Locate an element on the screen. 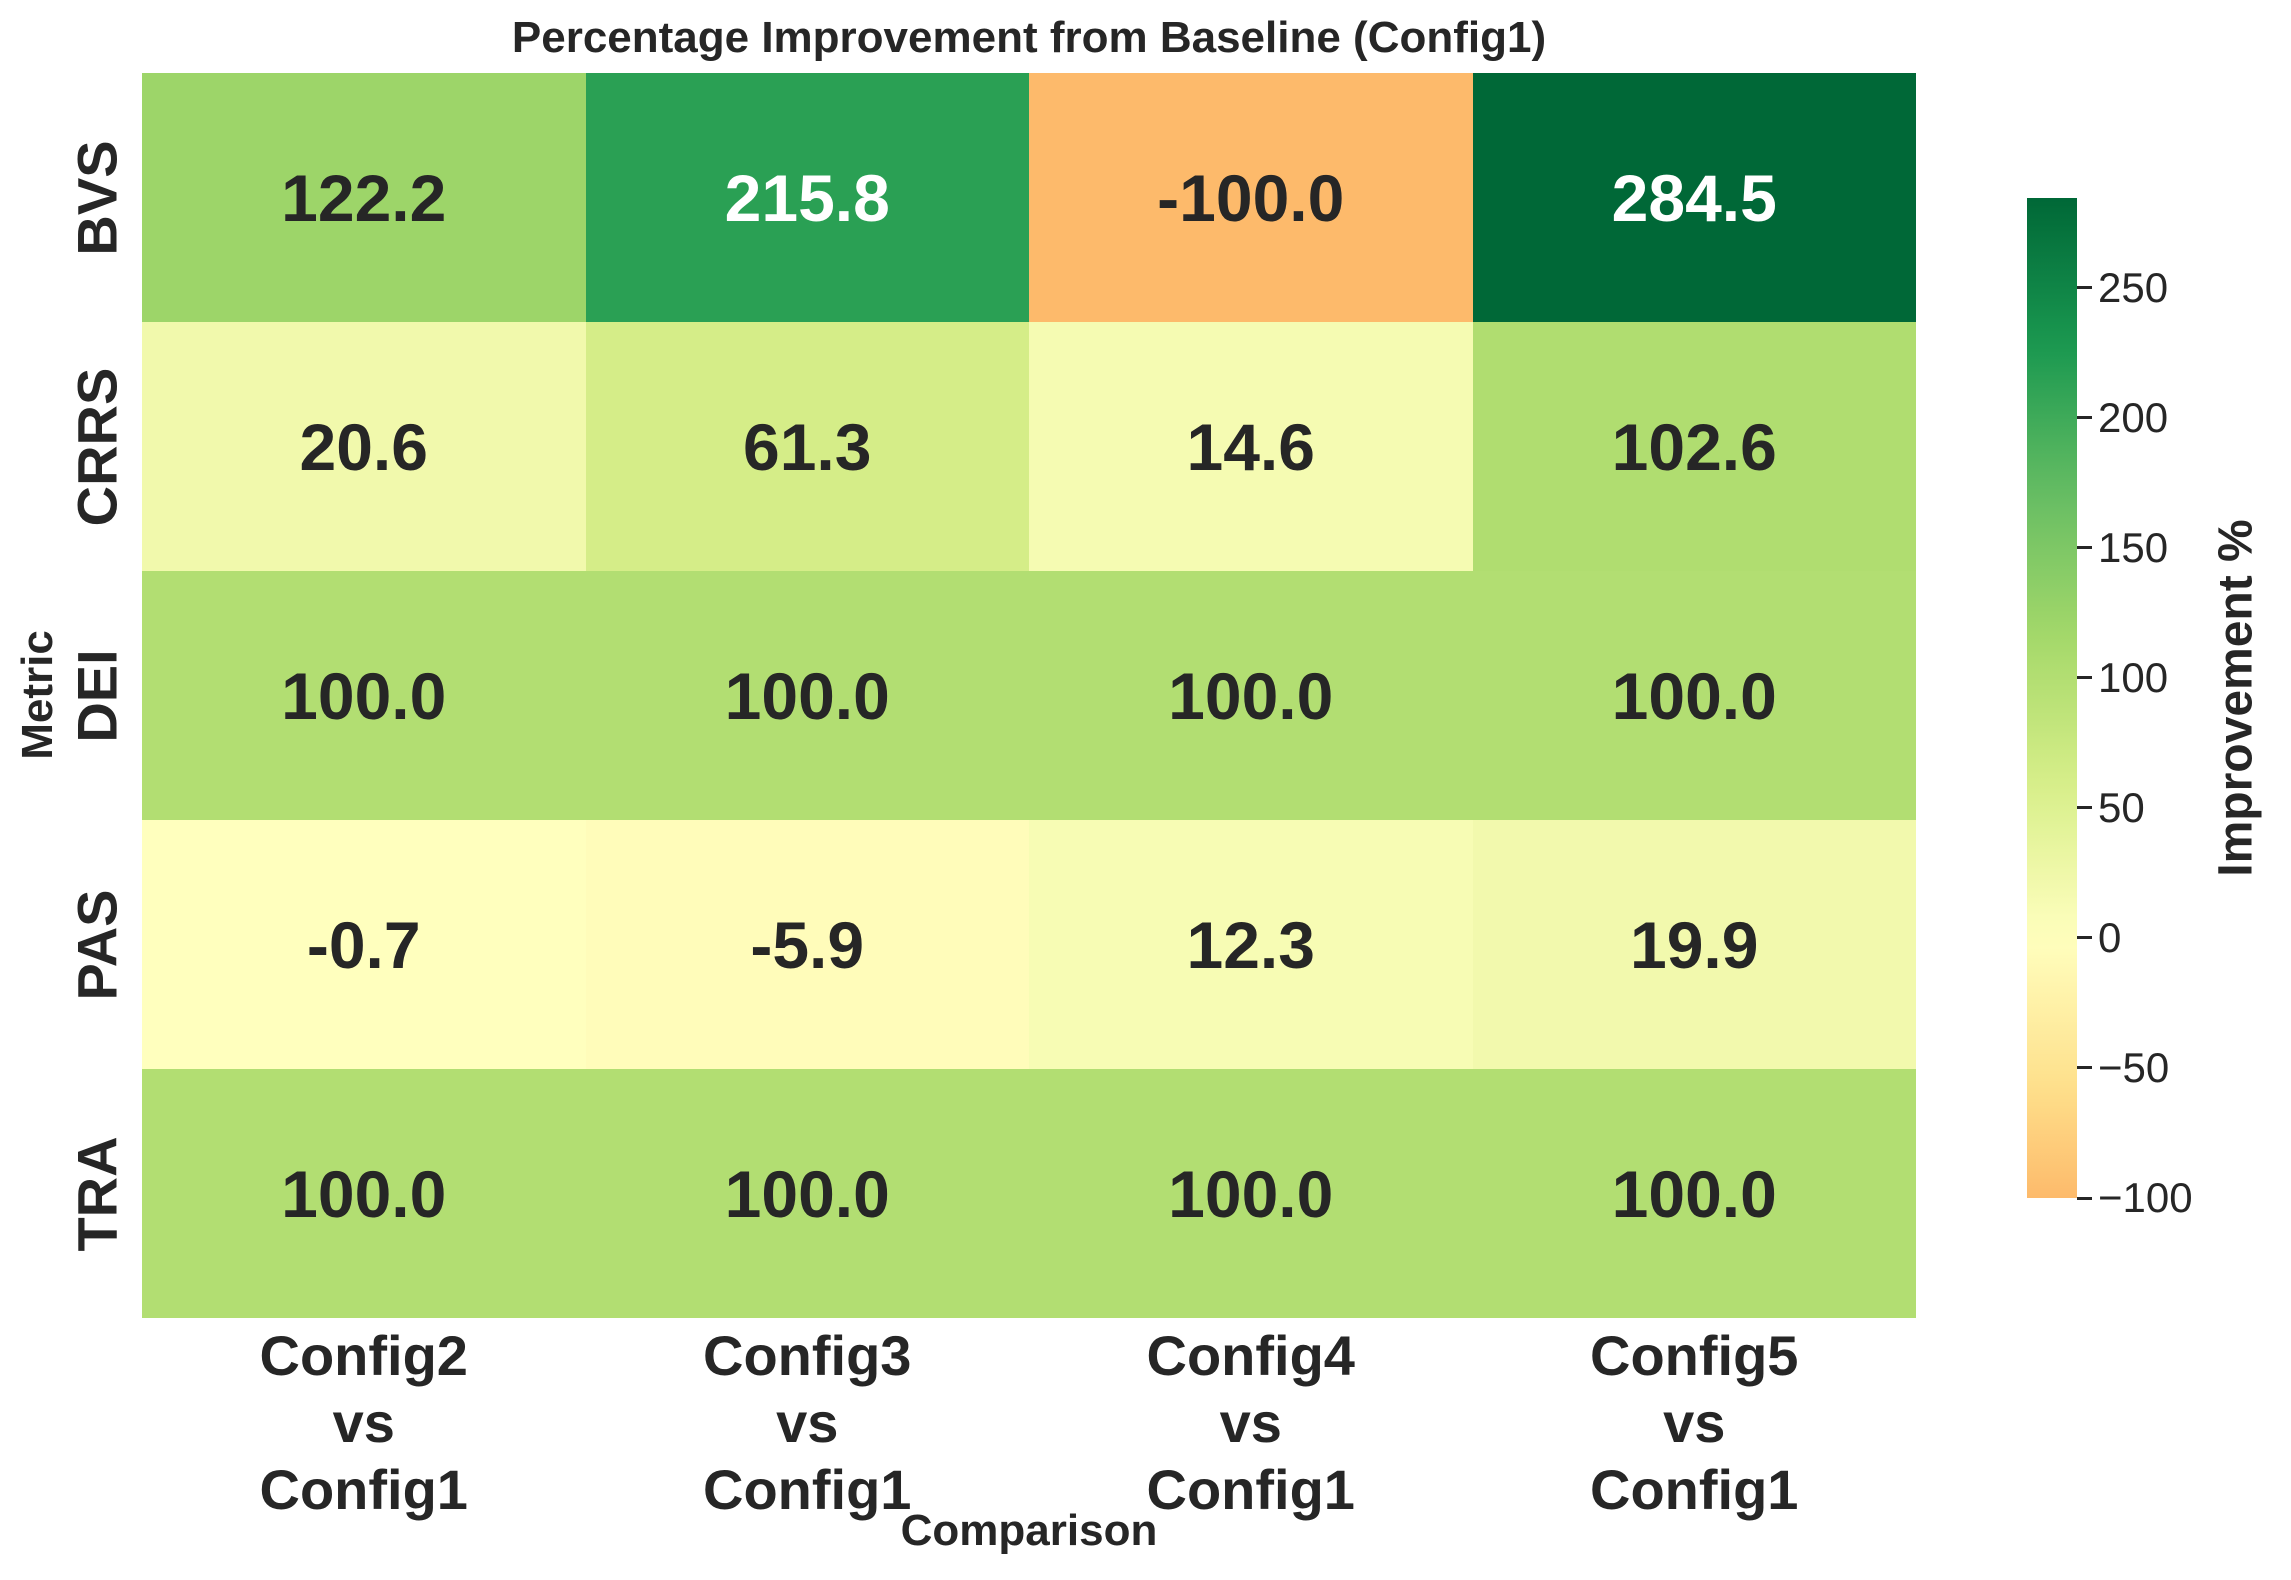 This screenshot has width=2291, height=1580. colorbar-tick-label: 250 is located at coordinates (2133, 287).